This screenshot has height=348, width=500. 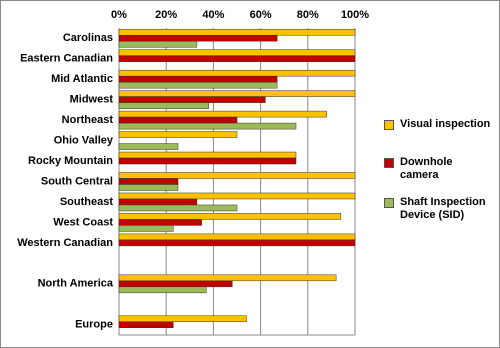 I want to click on legend-item: Visual inspection, so click(x=439, y=124).